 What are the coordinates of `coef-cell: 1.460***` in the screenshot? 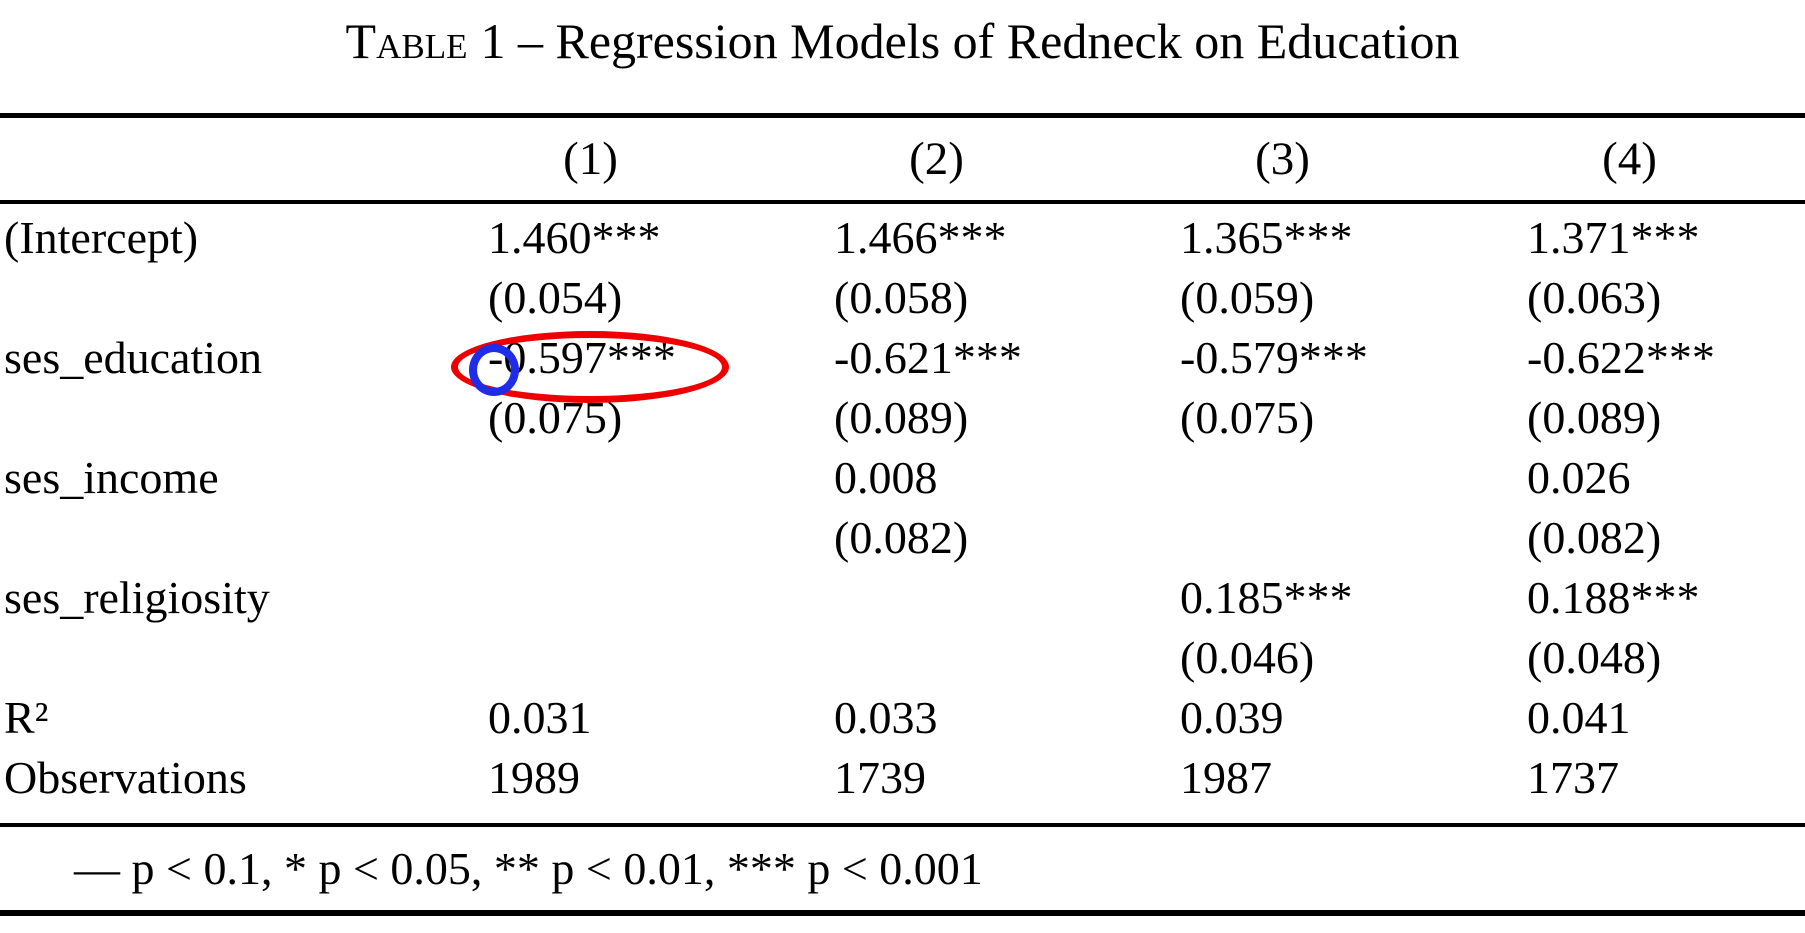 It's located at (574, 237).